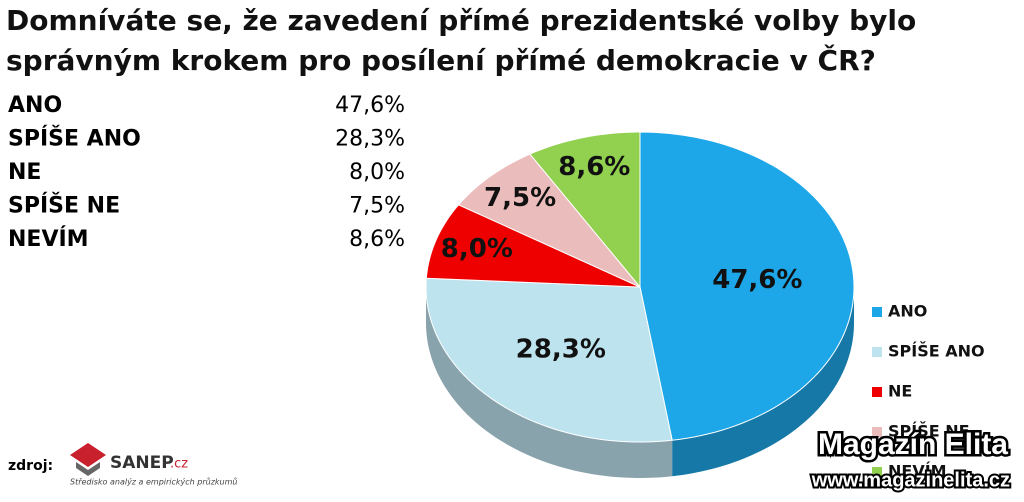 Image resolution: width=1024 pixels, height=502 pixels. What do you see at coordinates (370, 139) in the screenshot?
I see `row-value: 28,3%` at bounding box center [370, 139].